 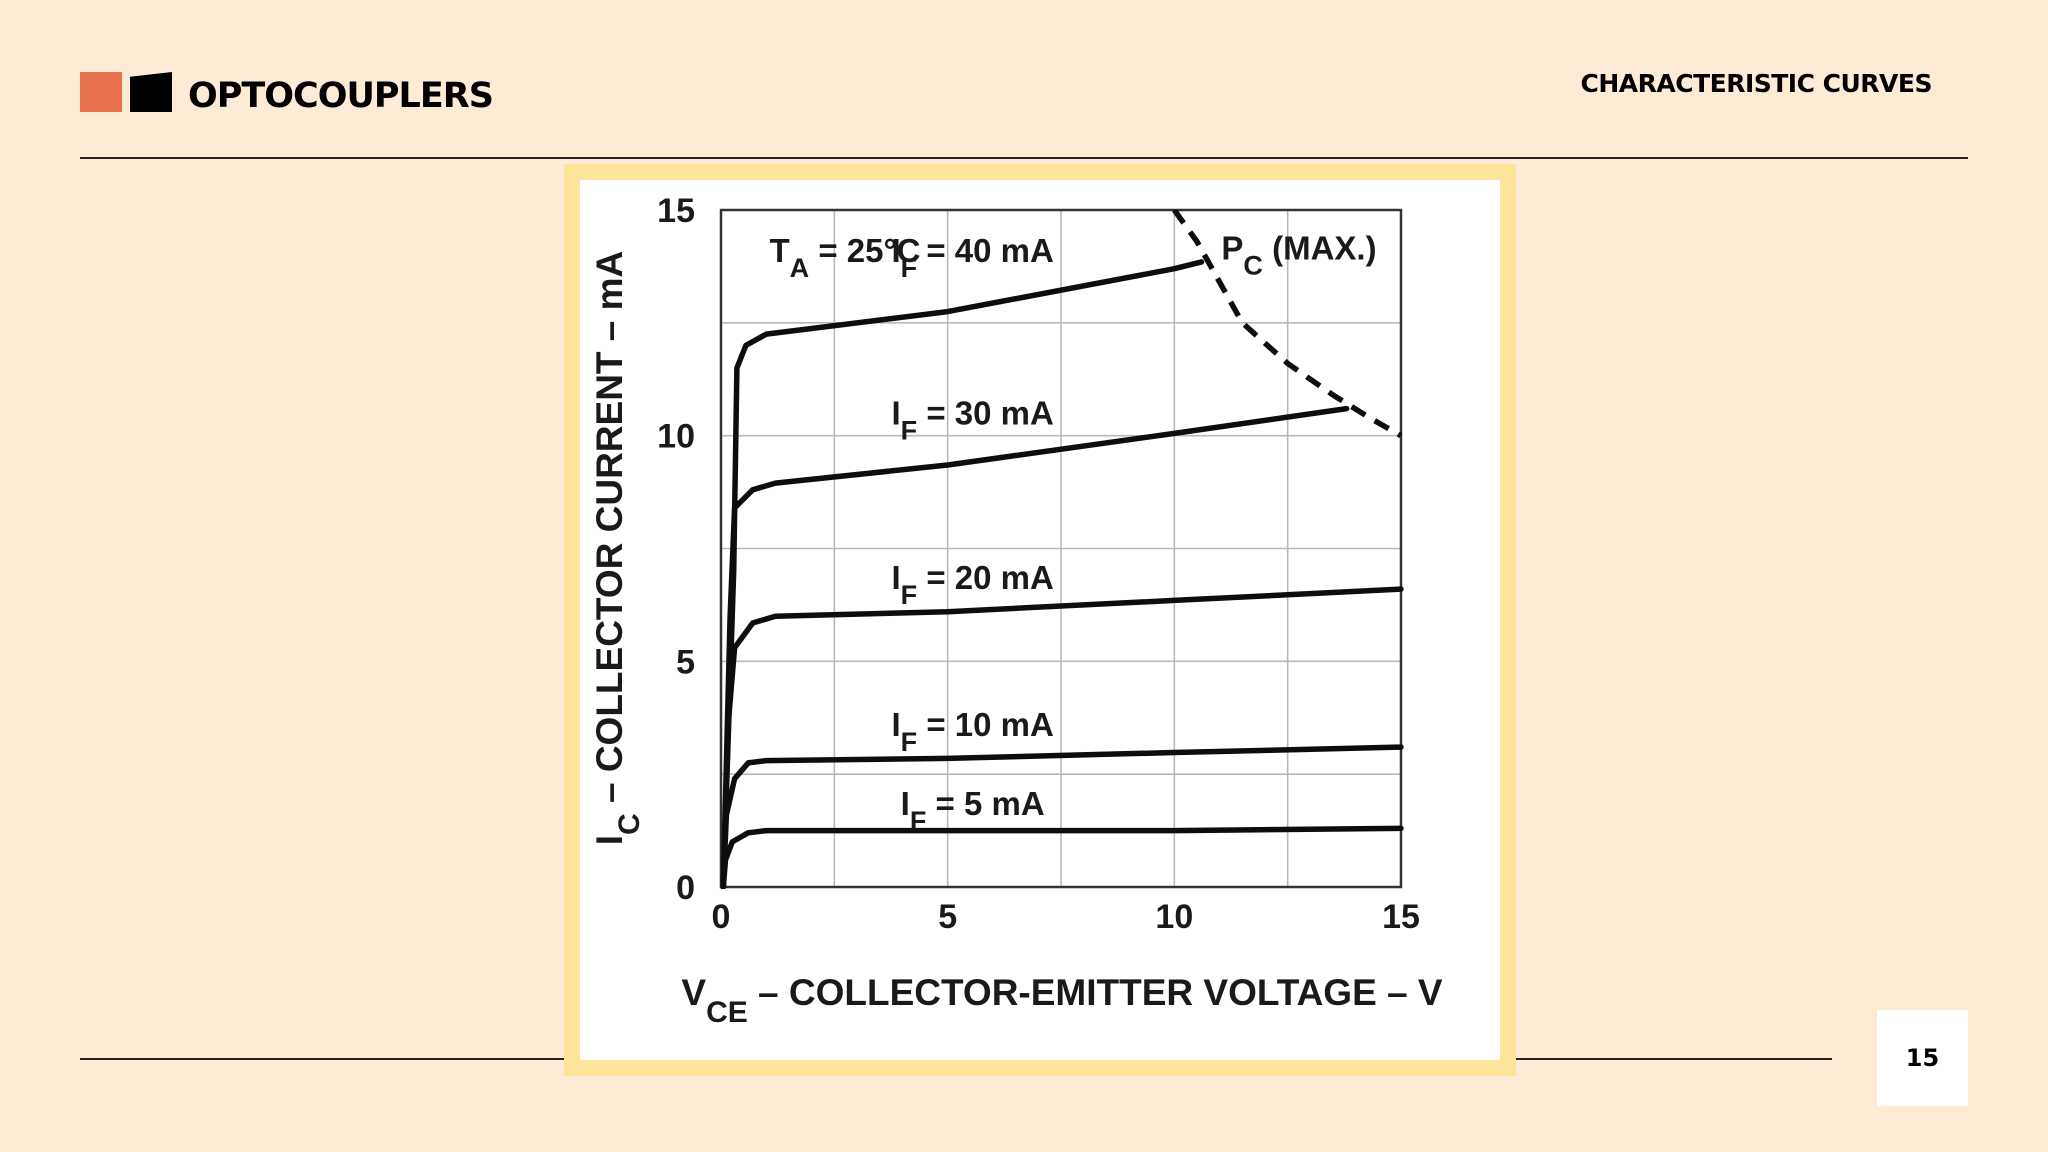 What do you see at coordinates (341, 96) in the screenshot?
I see `brand-title: OPTOCOUPLERS` at bounding box center [341, 96].